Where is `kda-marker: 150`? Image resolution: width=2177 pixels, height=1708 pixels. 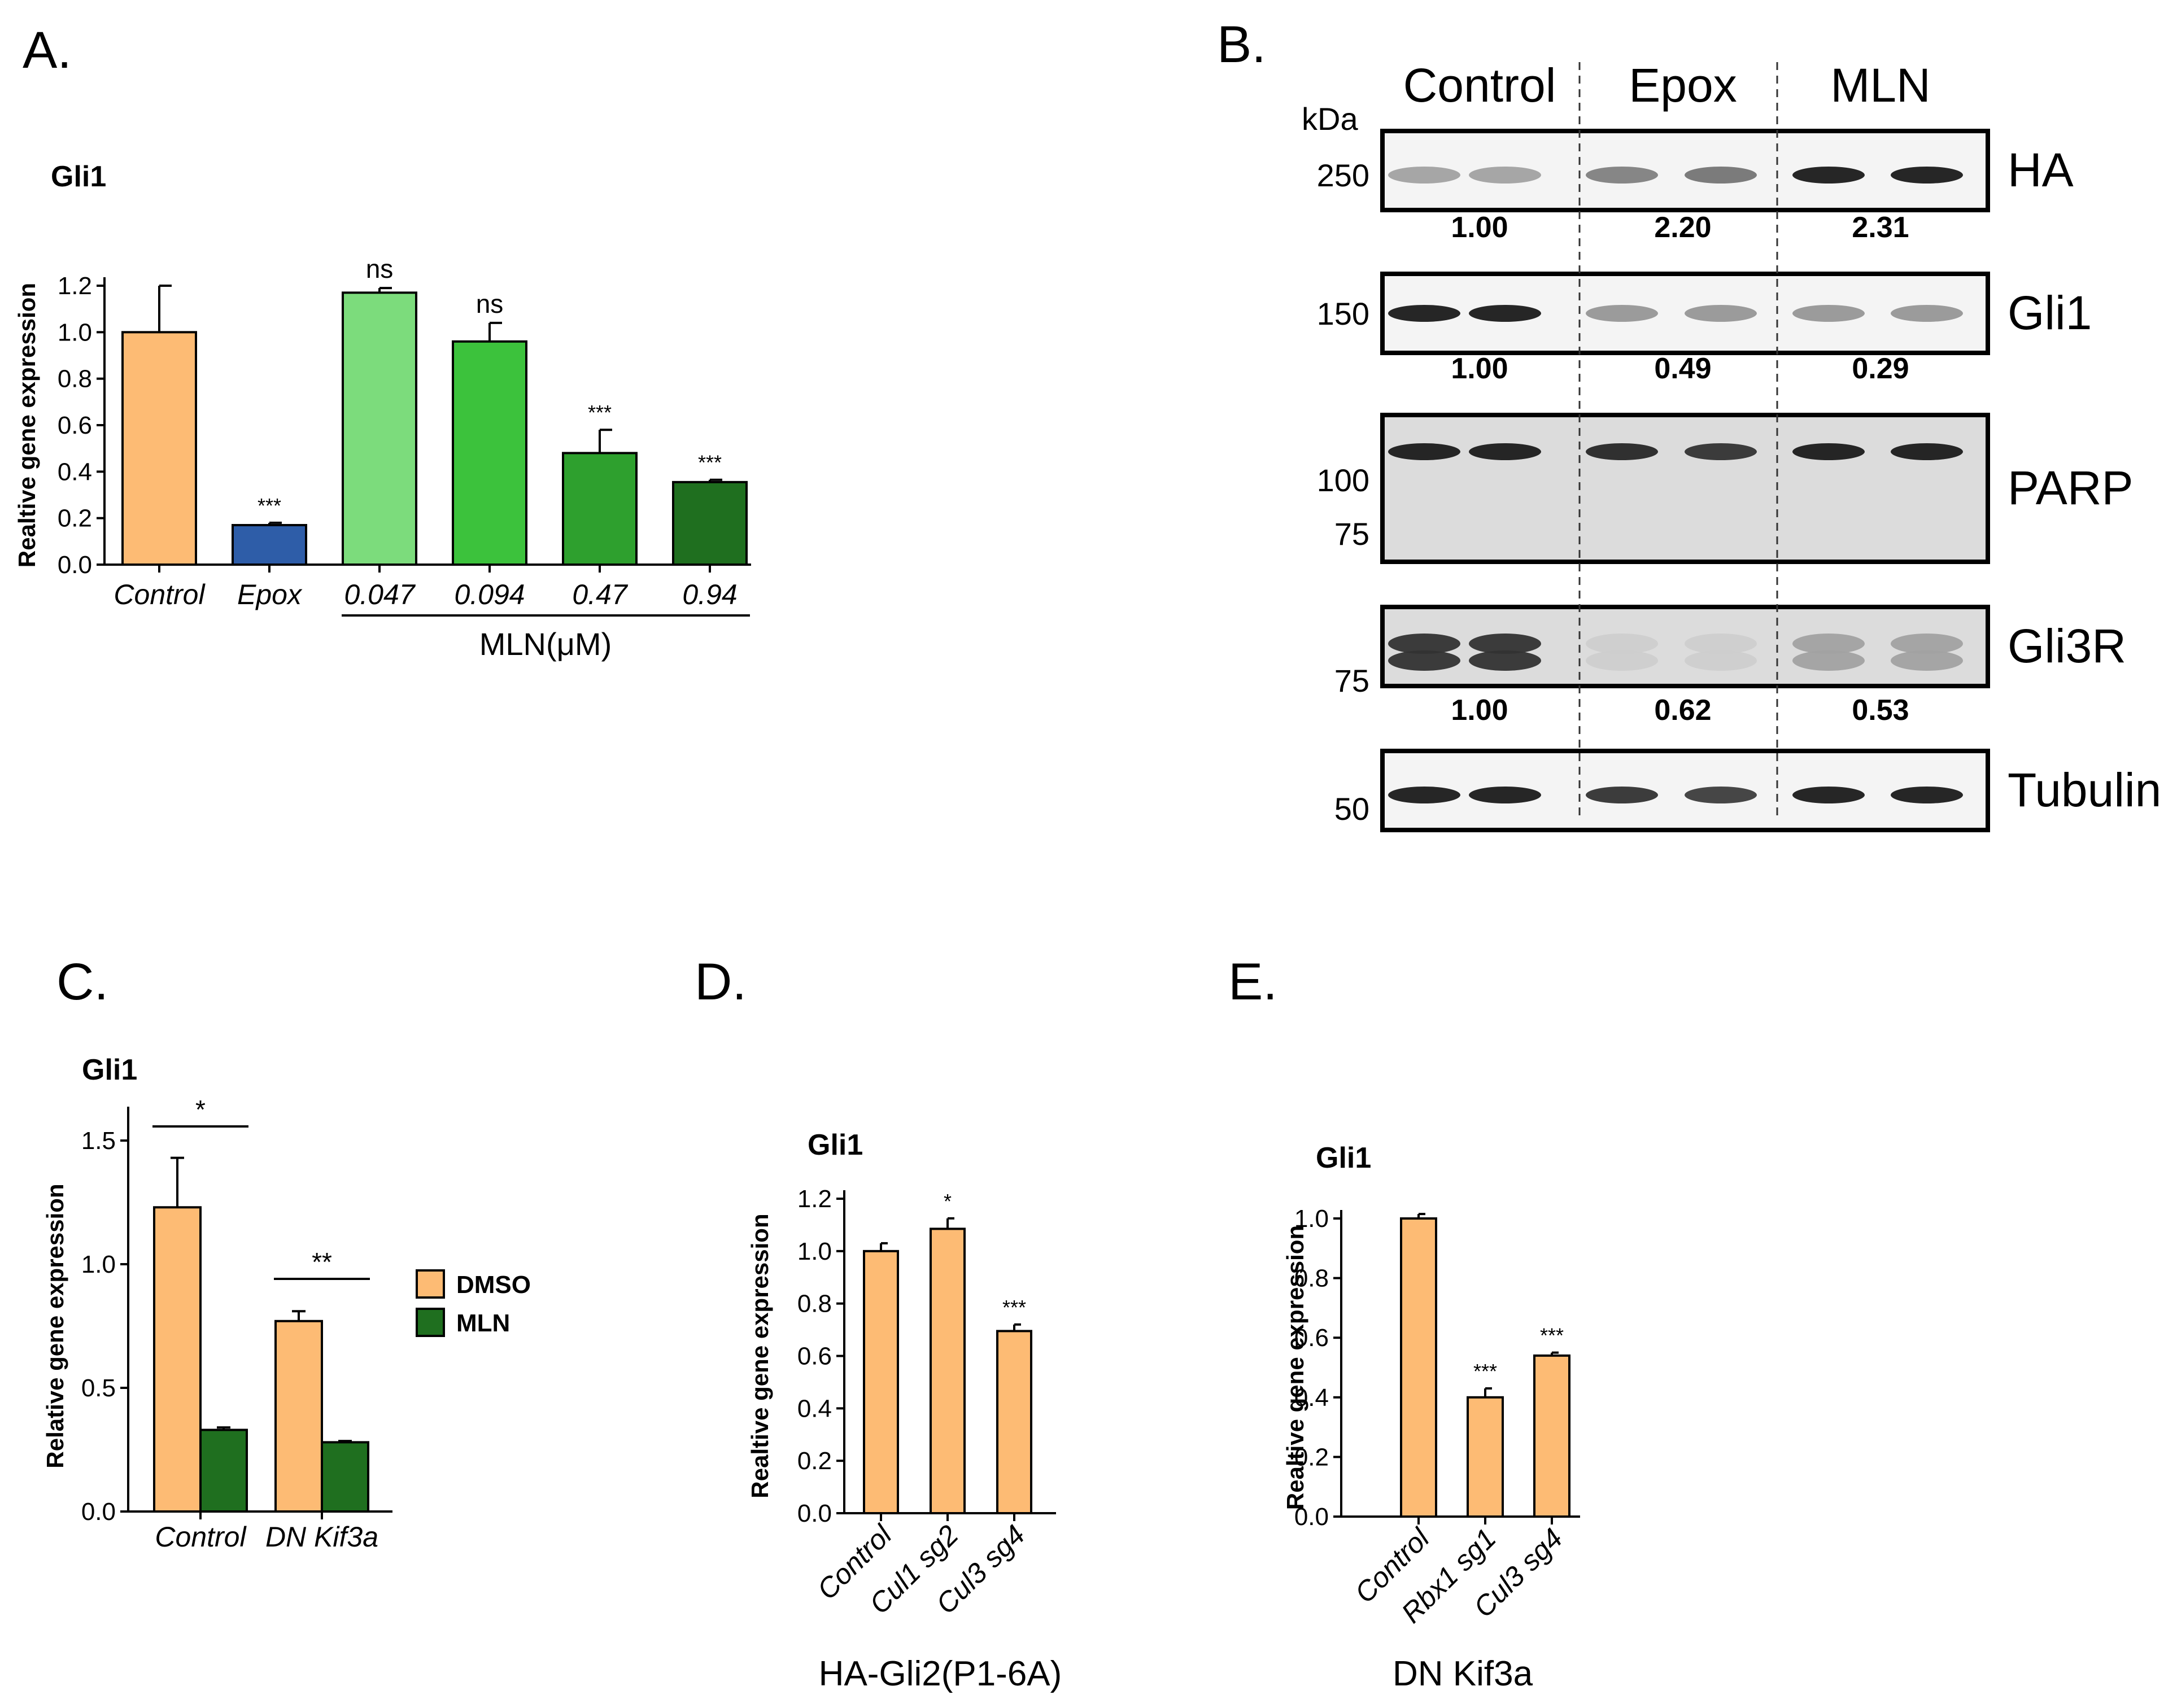 kda-marker: 150 is located at coordinates (1343, 313).